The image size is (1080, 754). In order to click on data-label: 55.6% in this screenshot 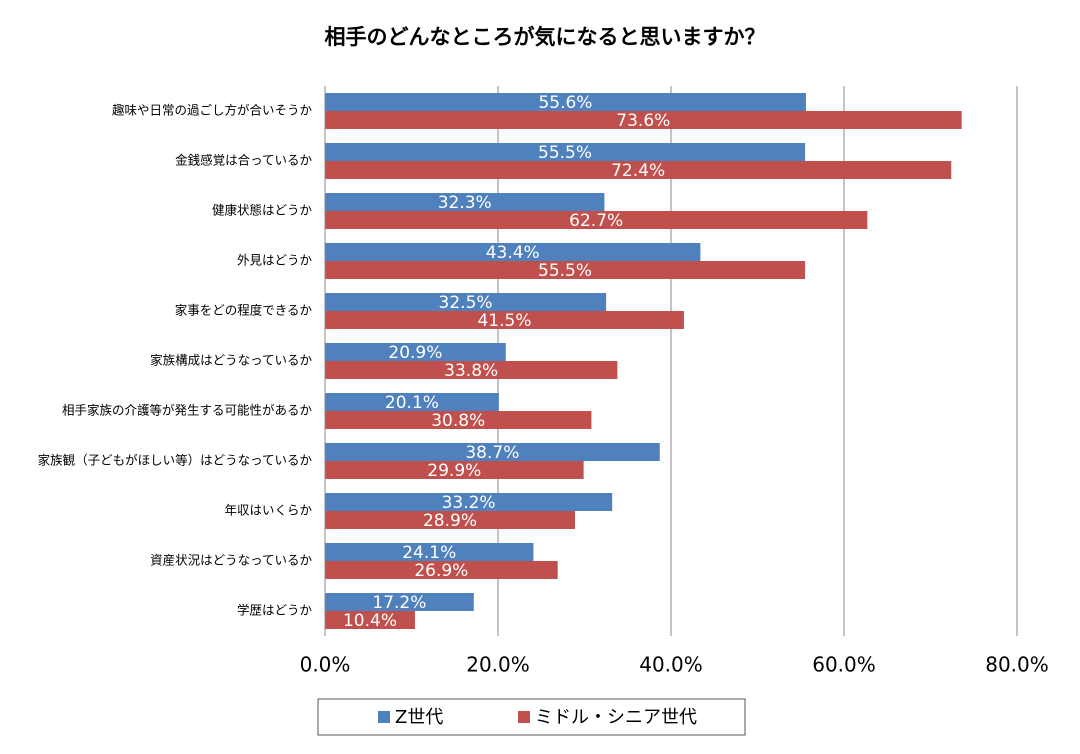, I will do `click(565, 103)`.